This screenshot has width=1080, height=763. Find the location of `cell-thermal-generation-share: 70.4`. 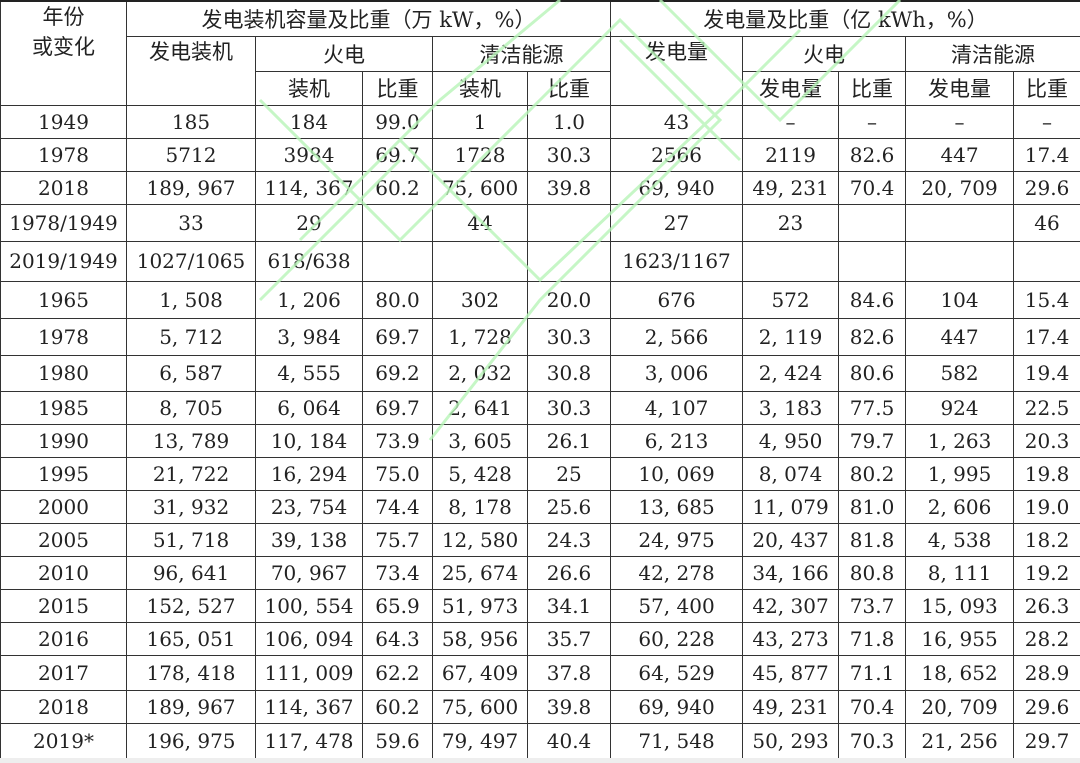

cell-thermal-generation-share: 70.4 is located at coordinates (872, 187).